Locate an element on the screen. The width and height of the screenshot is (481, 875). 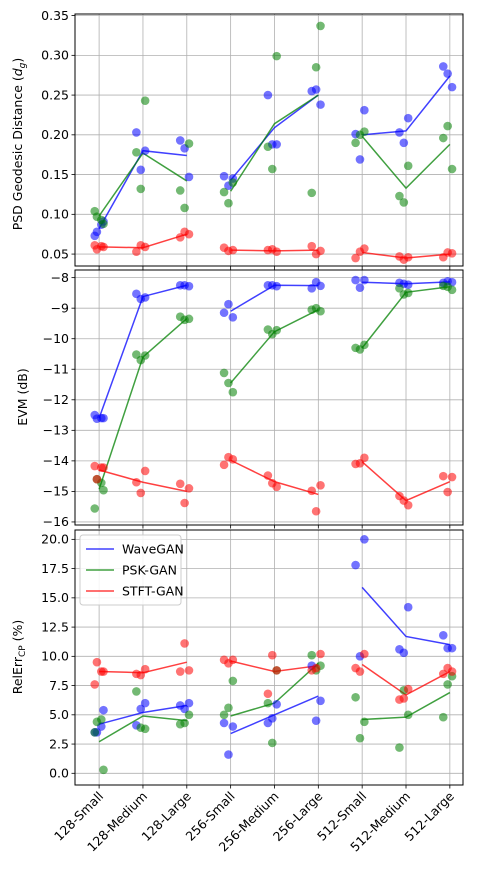
relerr-ytick-label-2: 5.0 is located at coordinates (59, 714).